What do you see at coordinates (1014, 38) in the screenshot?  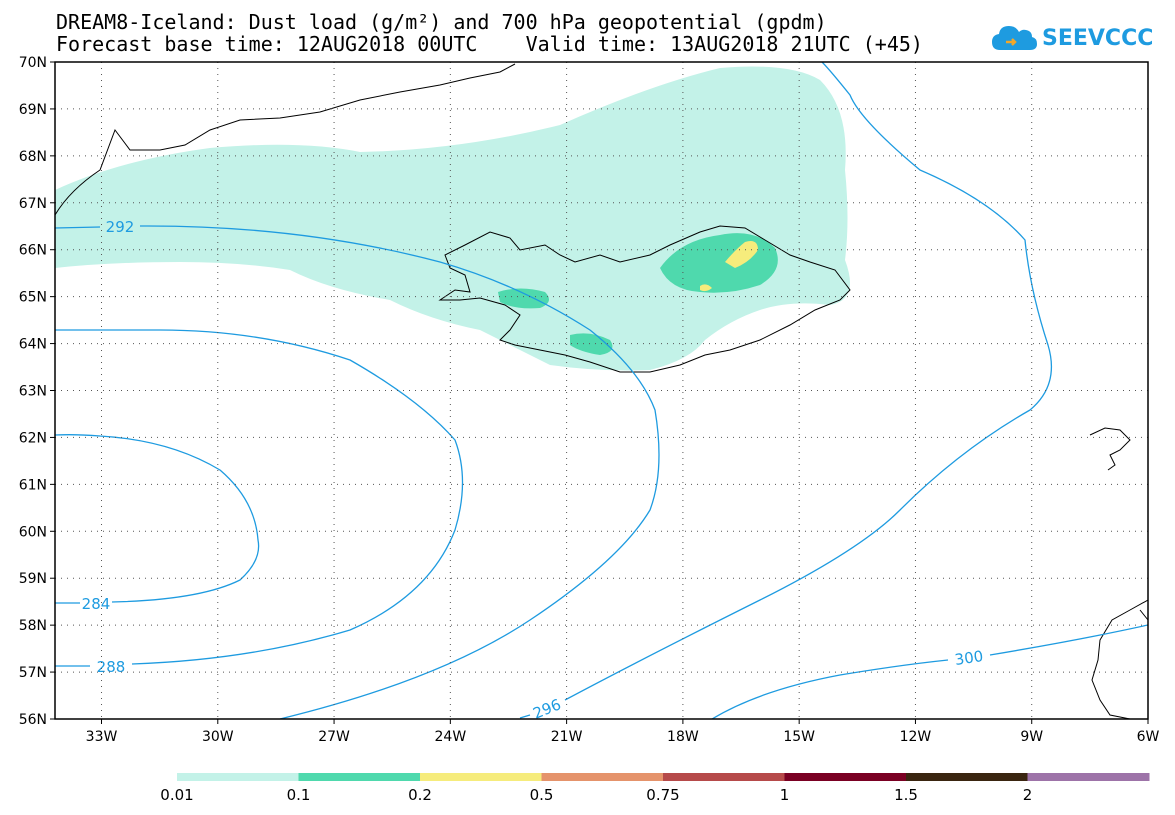 I see `cloud-icon` at bounding box center [1014, 38].